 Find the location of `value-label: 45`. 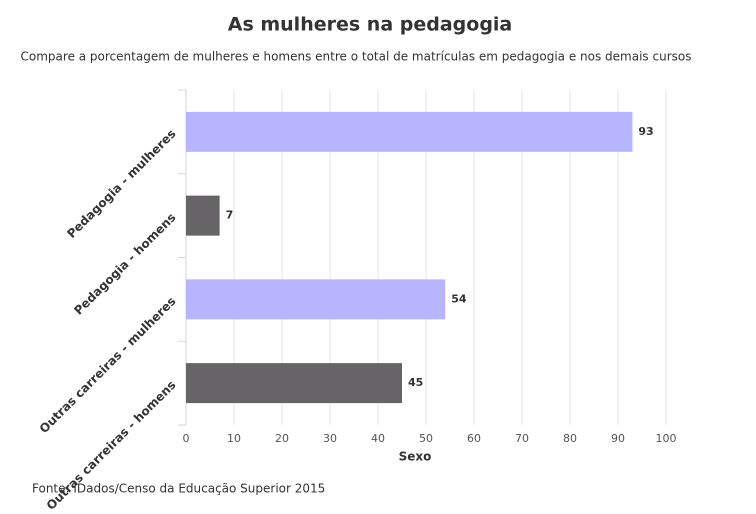

value-label: 45 is located at coordinates (415, 382).